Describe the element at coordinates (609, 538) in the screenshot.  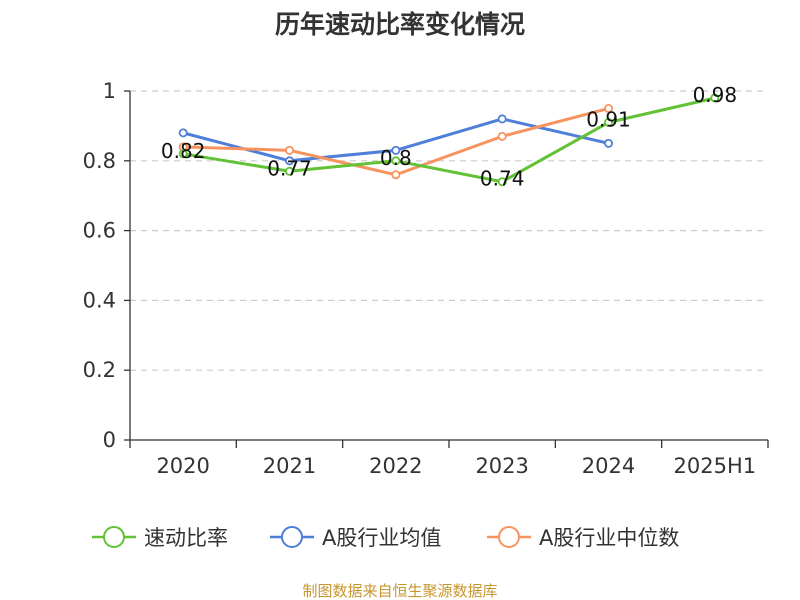
I see `legend-label: A股行业中位数` at that location.